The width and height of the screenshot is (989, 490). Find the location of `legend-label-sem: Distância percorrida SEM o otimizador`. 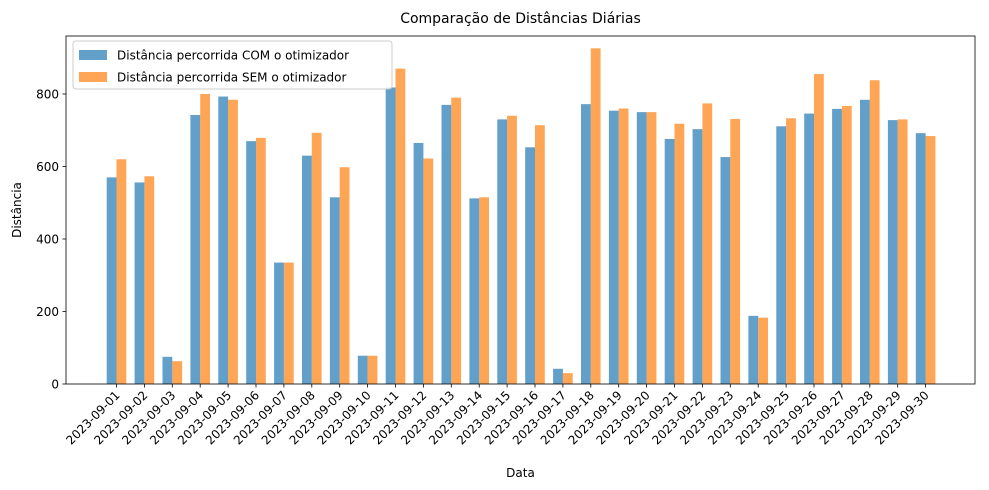

legend-label-sem: Distância percorrida SEM o otimizador is located at coordinates (232, 78).